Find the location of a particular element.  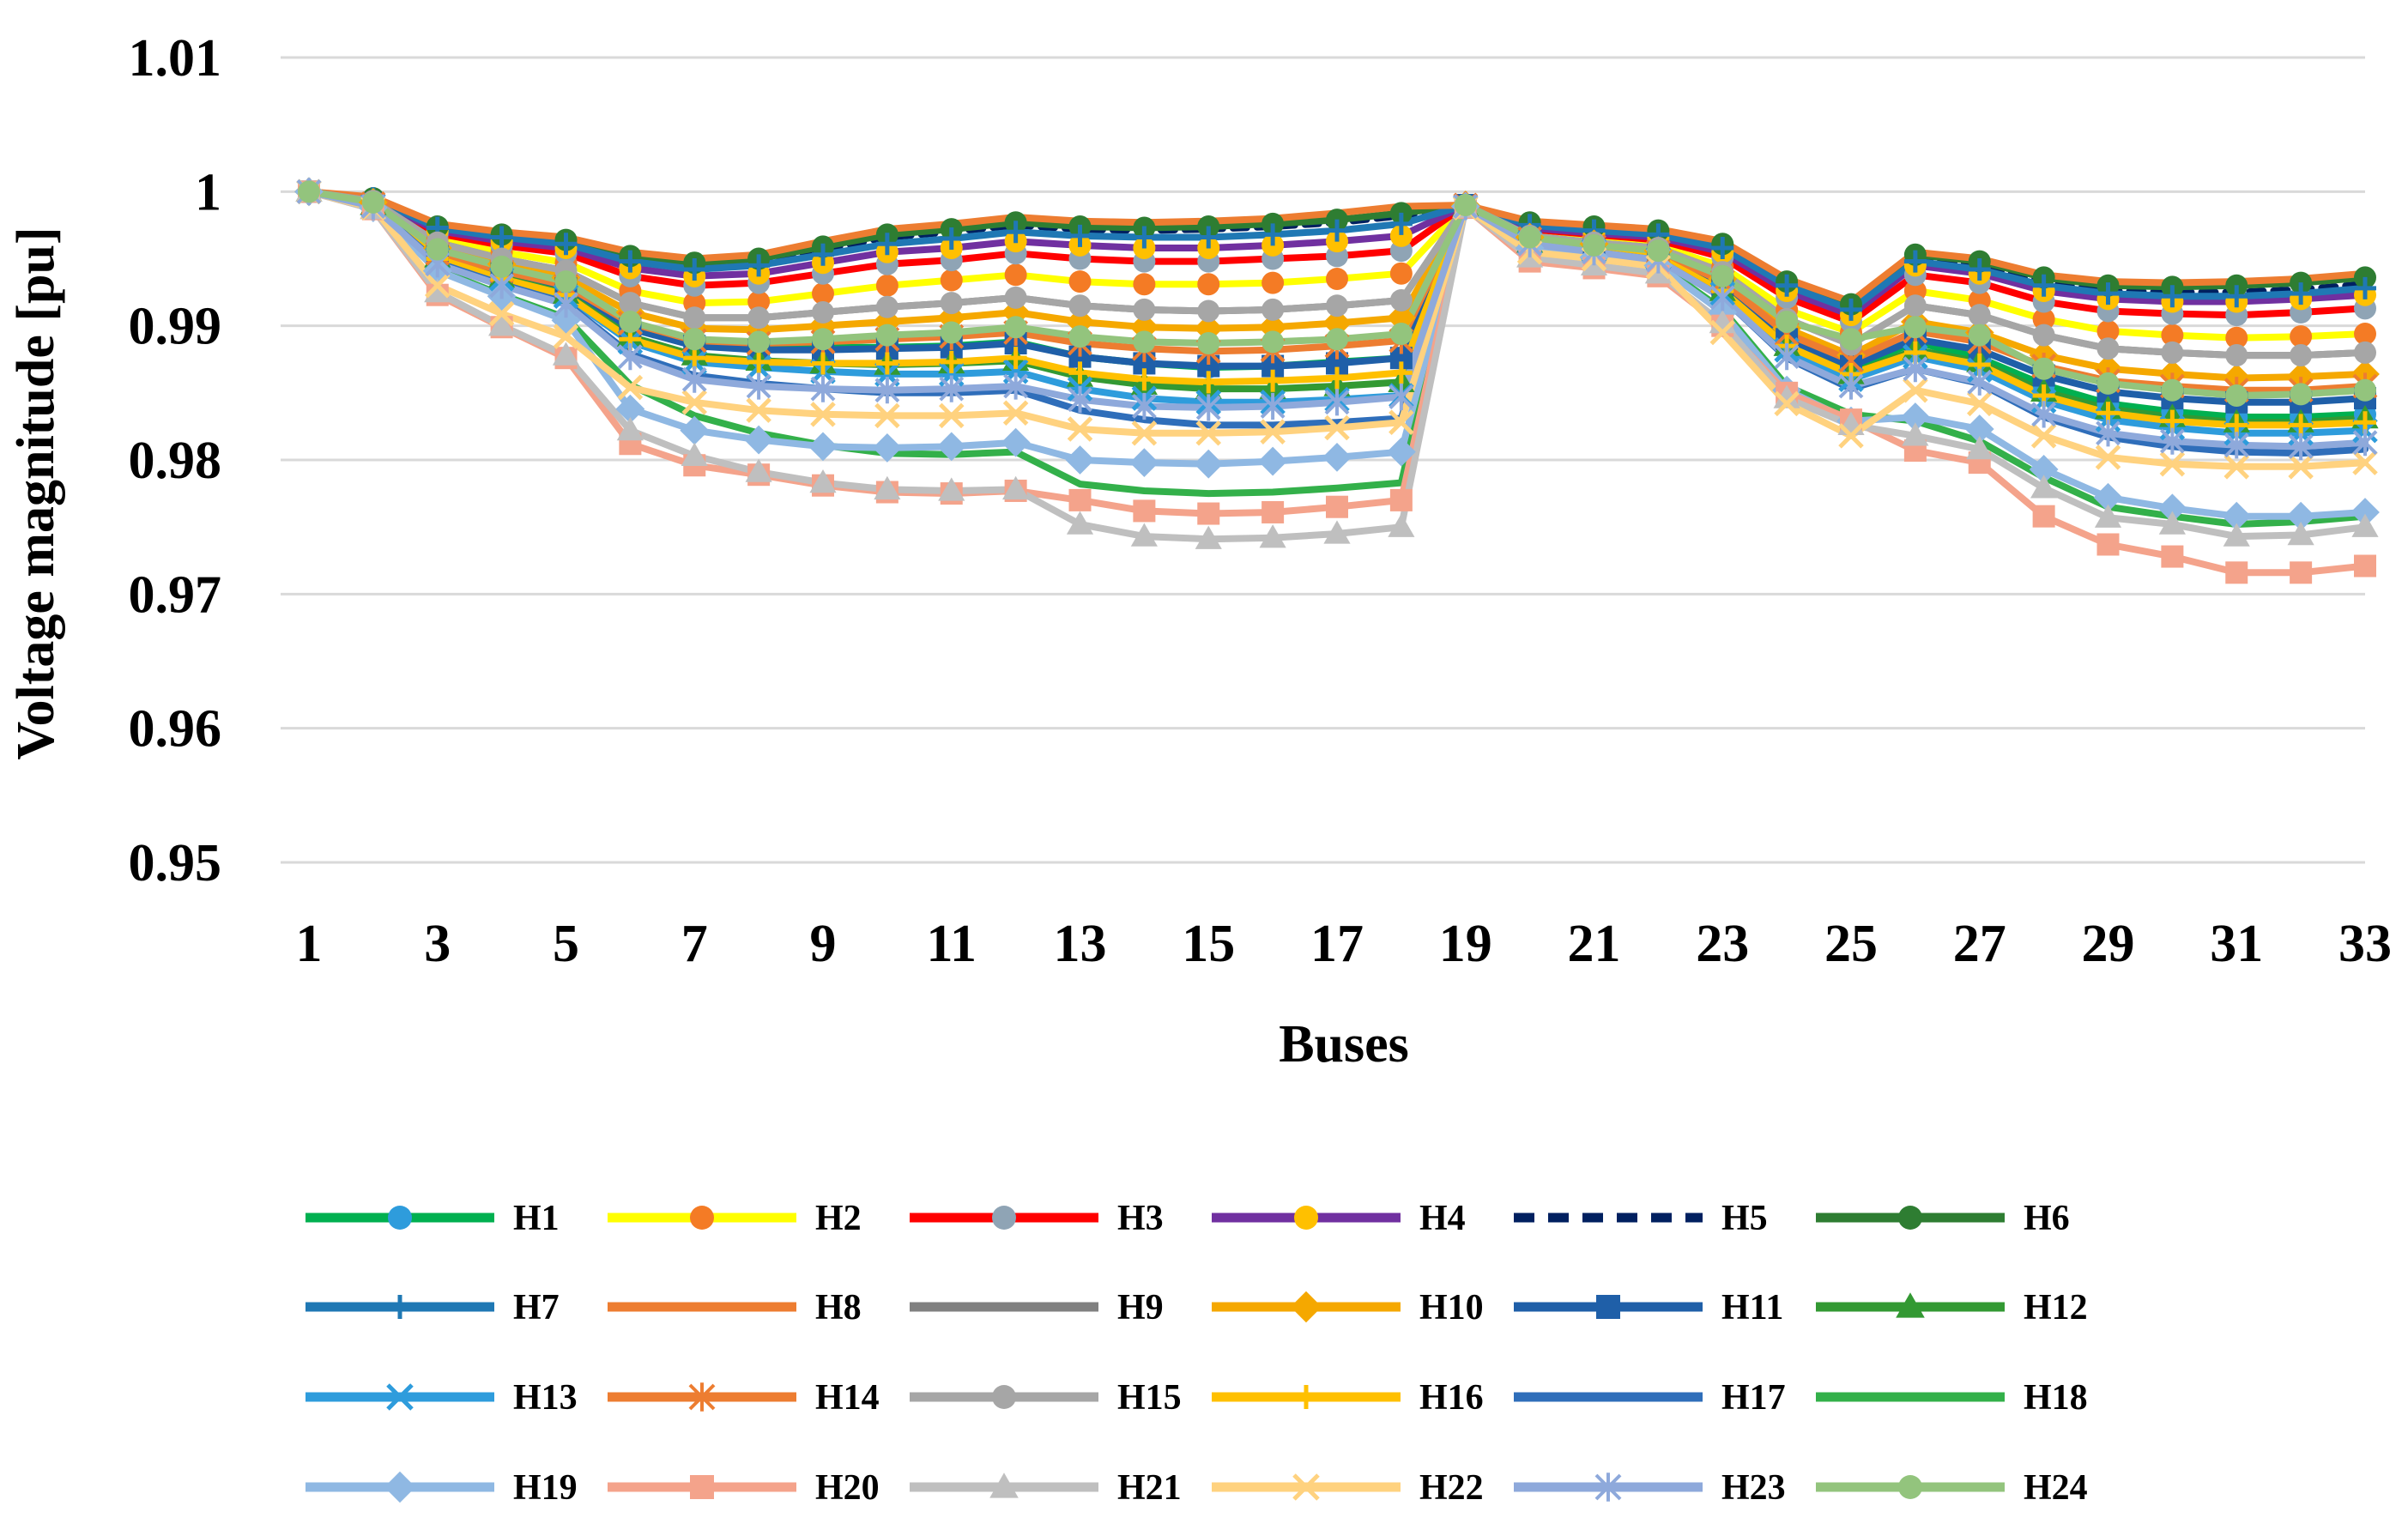

legend-label: H24 is located at coordinates (2056, 1488).